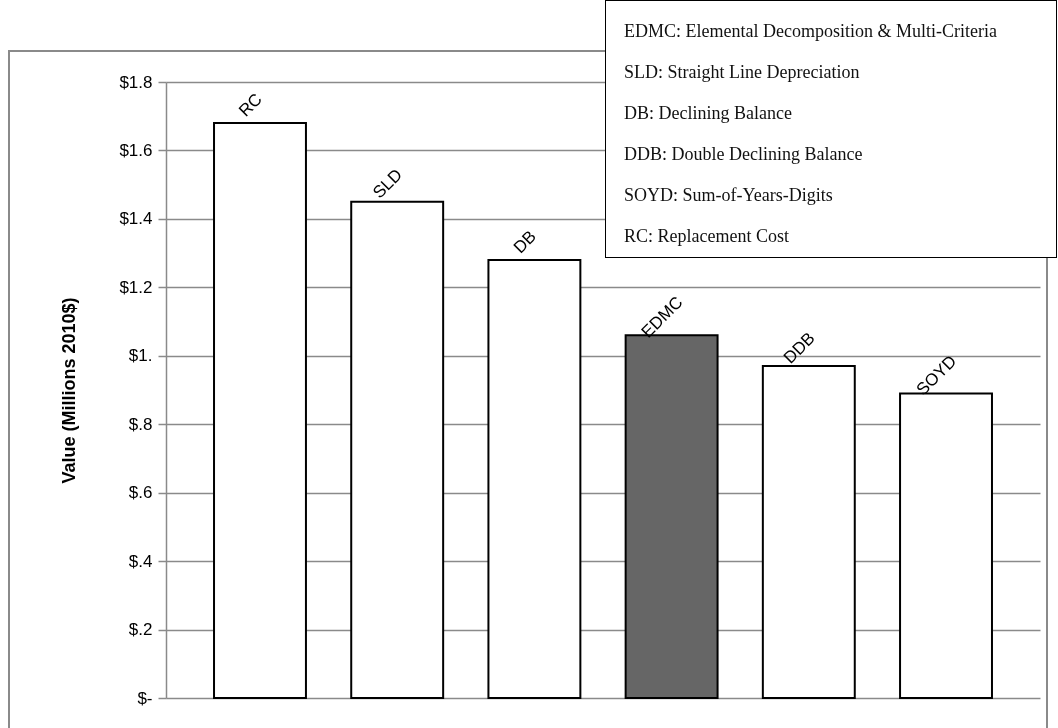 This screenshot has height=728, width=1058. I want to click on y-tick-label: $1.4, so click(136, 219).